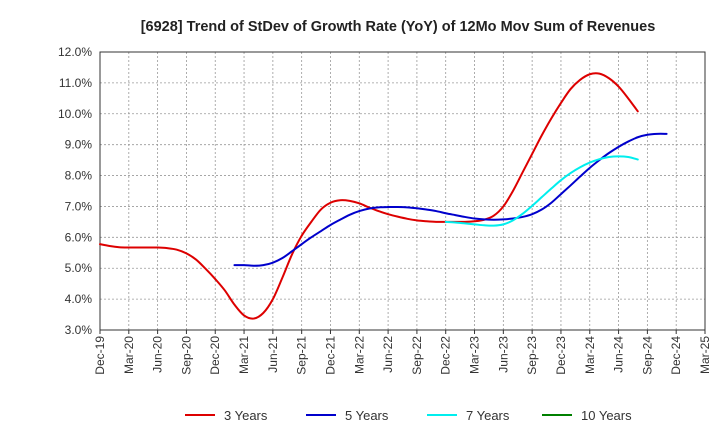 The height and width of the screenshot is (445, 720). What do you see at coordinates (475, 355) in the screenshot?
I see `x-tick-label: Mar-23` at bounding box center [475, 355].